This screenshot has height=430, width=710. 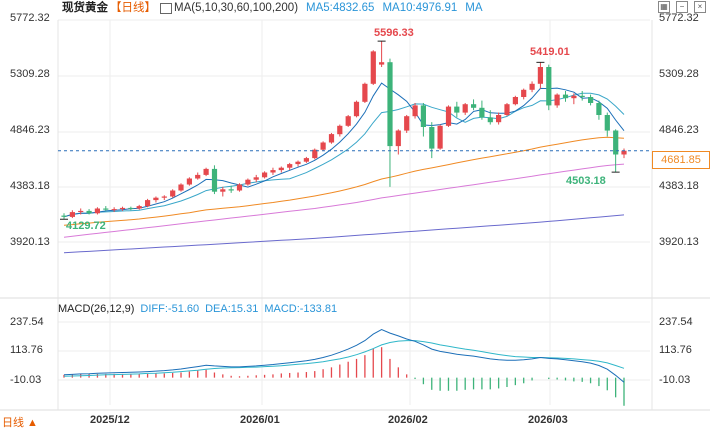 What do you see at coordinates (110, 420) in the screenshot?
I see `x-tick-label: 2025/12` at bounding box center [110, 420].